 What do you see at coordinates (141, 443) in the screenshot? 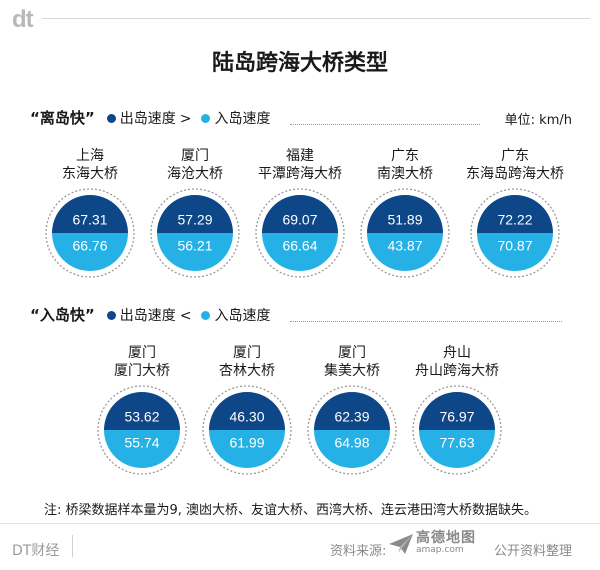
I see `in-speed-value: 55.74` at bounding box center [141, 443].